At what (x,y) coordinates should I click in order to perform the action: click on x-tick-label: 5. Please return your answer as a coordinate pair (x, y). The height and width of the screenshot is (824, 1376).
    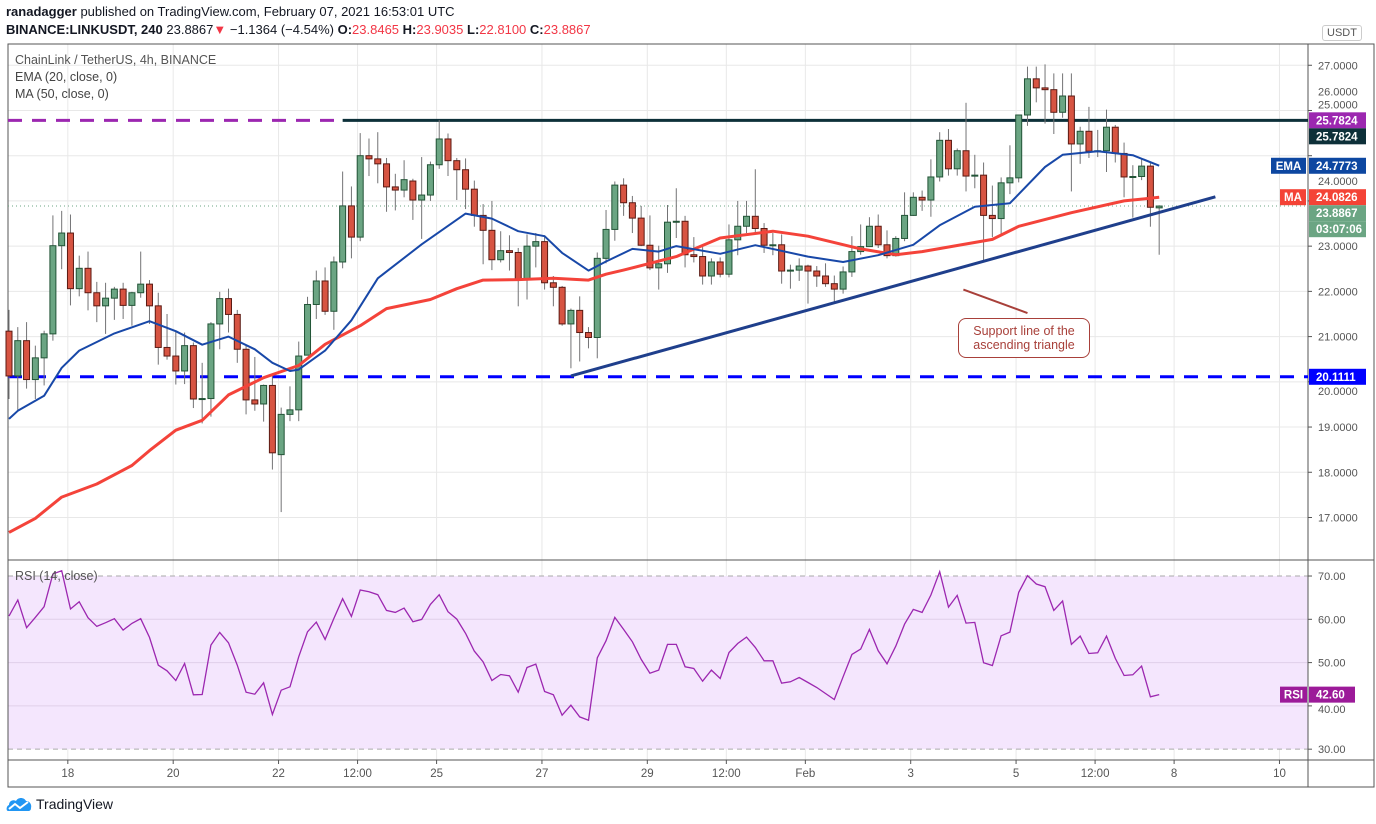
    Looking at the image, I should click on (1016, 774).